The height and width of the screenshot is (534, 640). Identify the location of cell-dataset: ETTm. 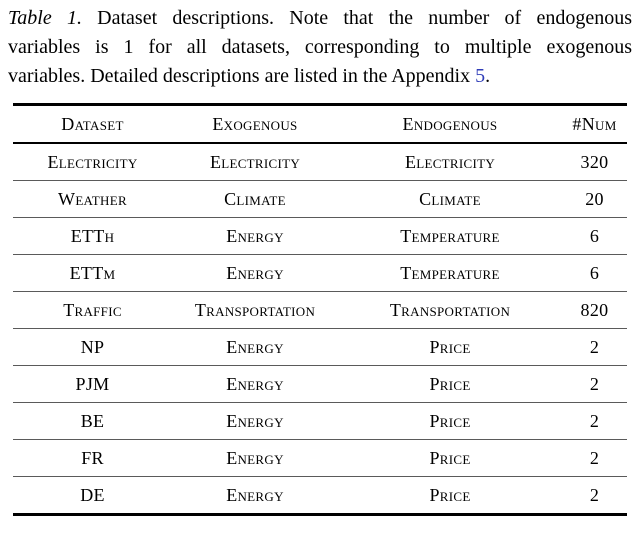
(92, 273).